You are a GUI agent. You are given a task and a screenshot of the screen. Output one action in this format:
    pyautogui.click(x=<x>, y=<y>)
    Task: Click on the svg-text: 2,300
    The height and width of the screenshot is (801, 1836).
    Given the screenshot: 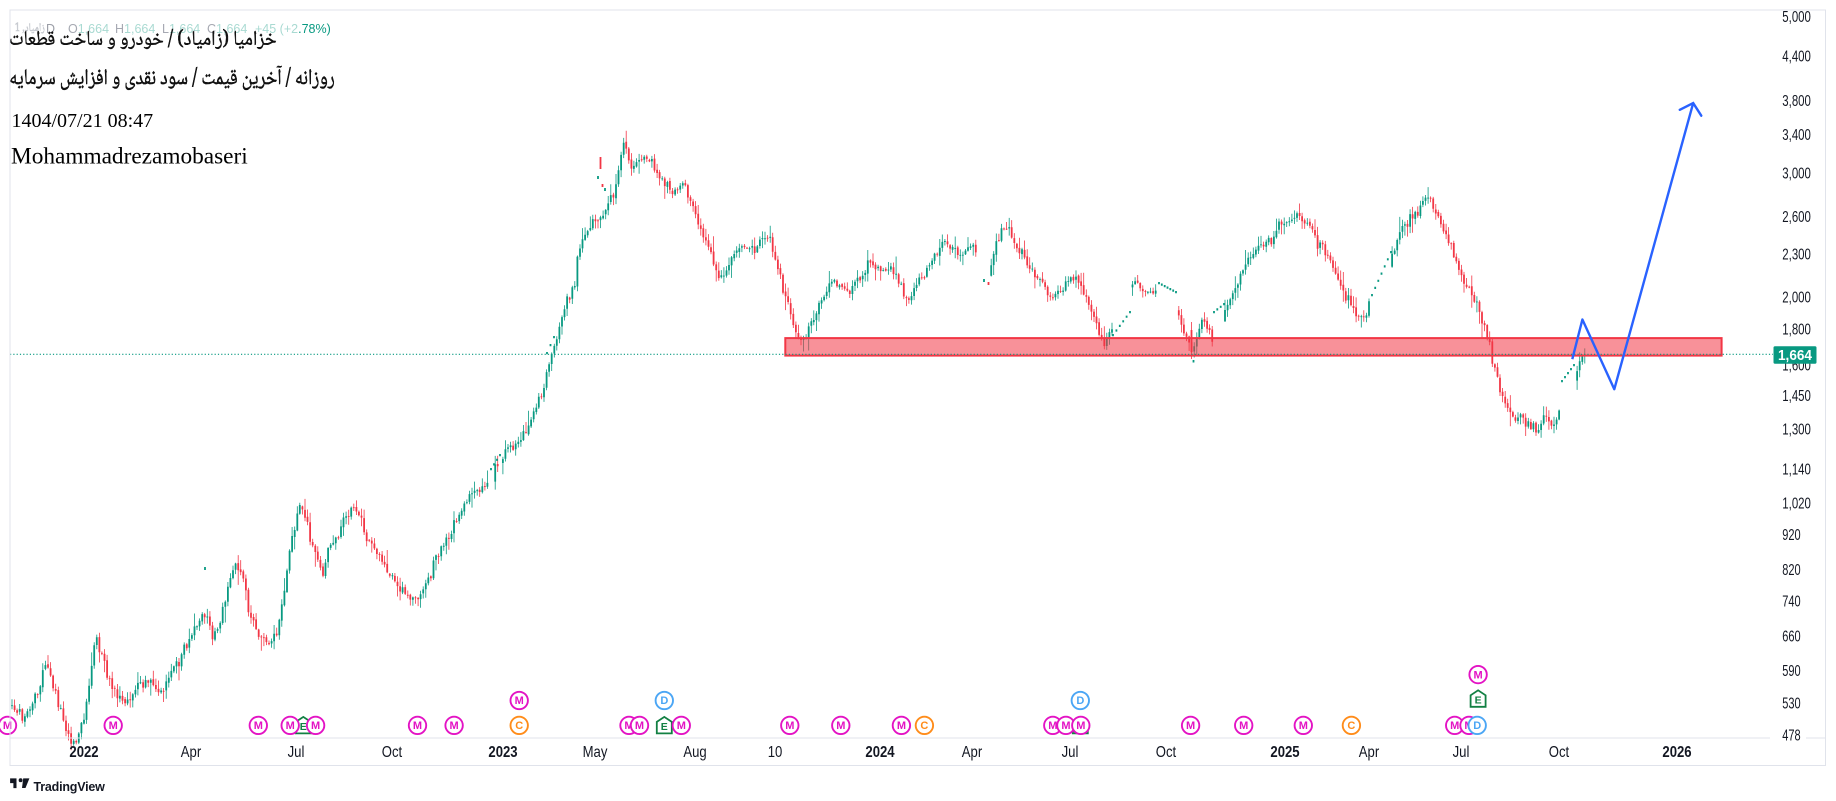 What is the action you would take?
    pyautogui.click(x=1796, y=255)
    